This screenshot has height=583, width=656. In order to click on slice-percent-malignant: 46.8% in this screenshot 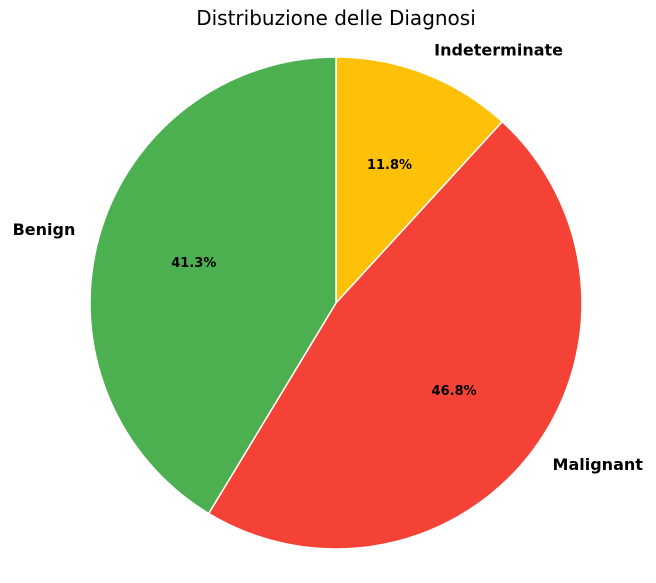, I will do `click(454, 391)`.